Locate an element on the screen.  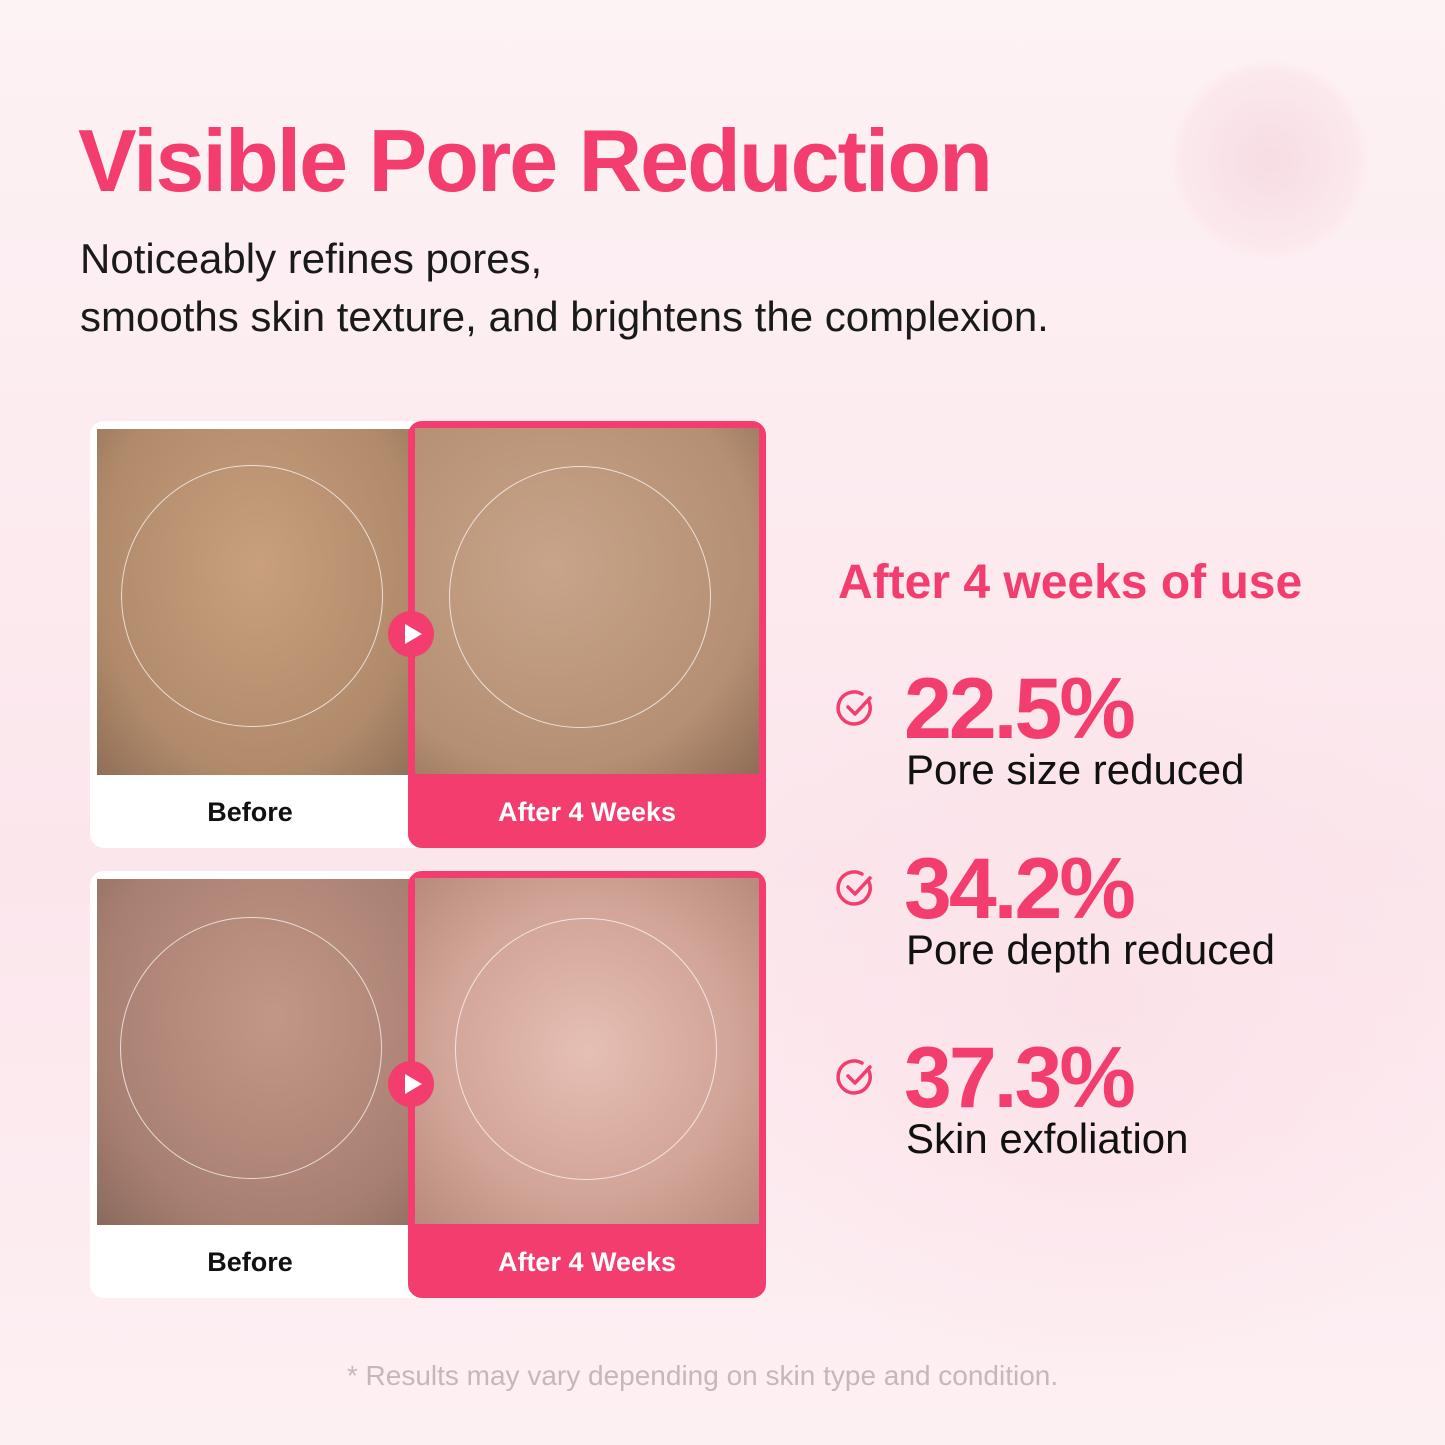
comparison-card-1: Before After 4 Weeks is located at coordinates (428, 634).